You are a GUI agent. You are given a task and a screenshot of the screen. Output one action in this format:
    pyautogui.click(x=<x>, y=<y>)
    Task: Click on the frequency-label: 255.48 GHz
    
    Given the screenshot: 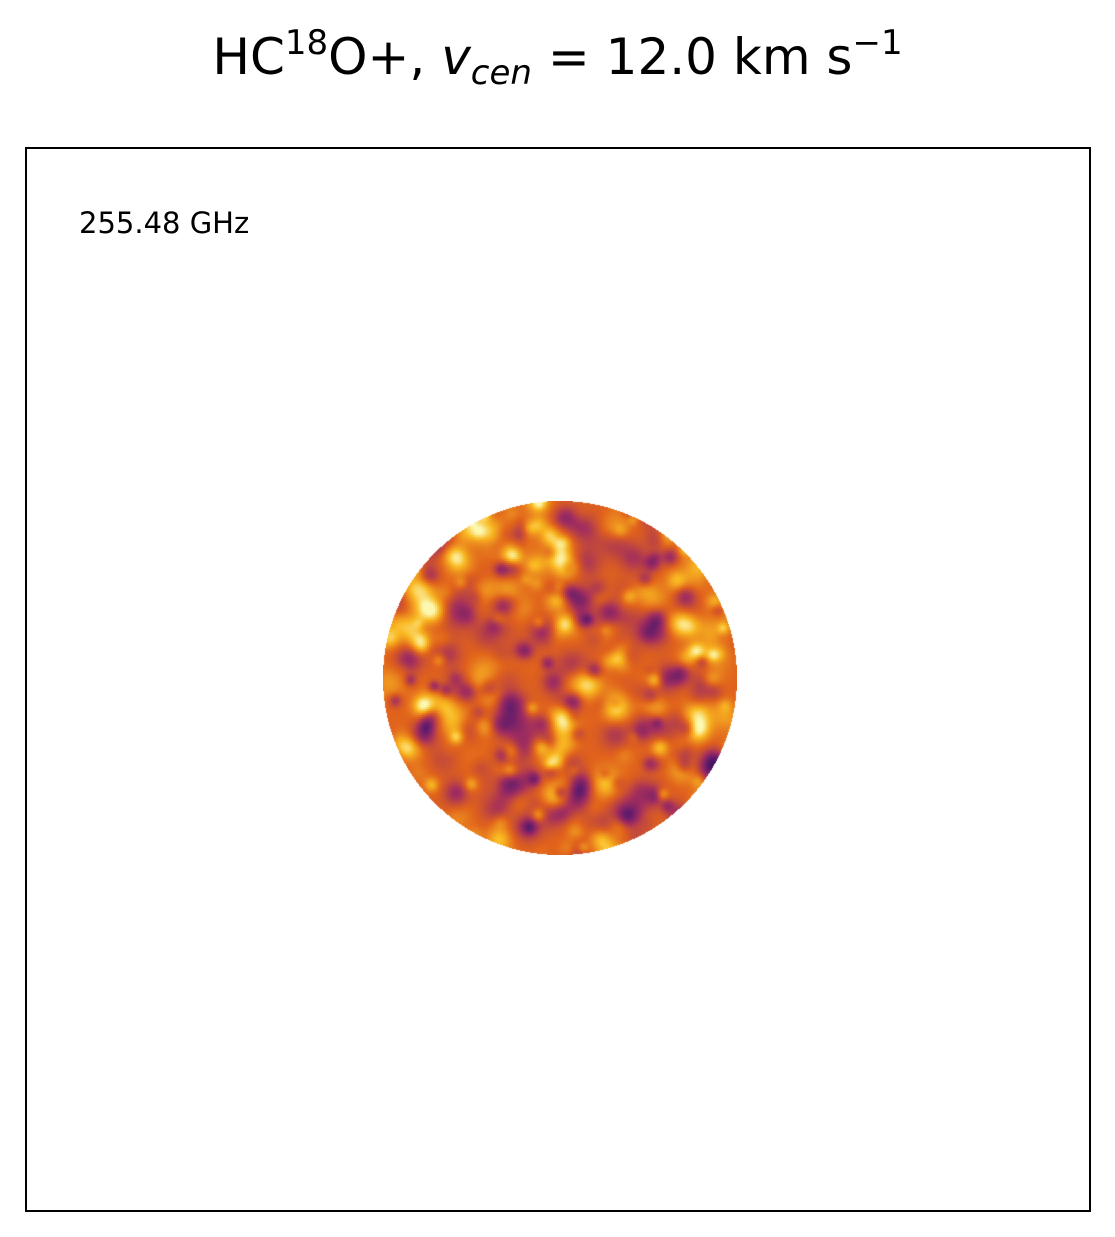 What is the action you would take?
    pyautogui.click(x=164, y=223)
    